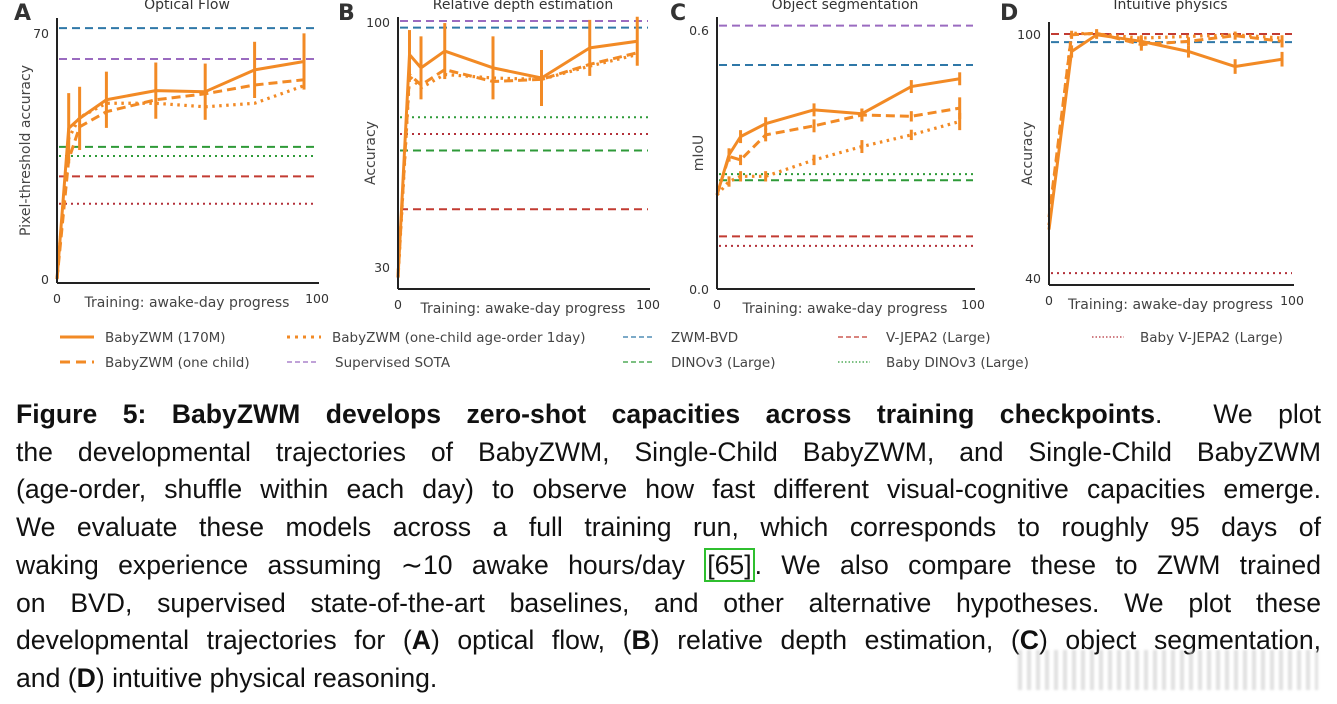 This screenshot has width=1337, height=704. Describe the element at coordinates (214, 640) in the screenshot. I see `caption-text: developmental trajectories for (` at that location.